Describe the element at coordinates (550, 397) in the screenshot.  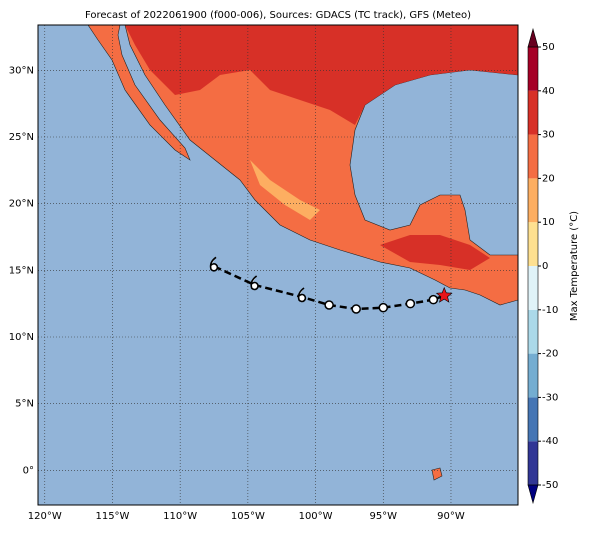
I see `colorbar-tick-label: -30` at that location.